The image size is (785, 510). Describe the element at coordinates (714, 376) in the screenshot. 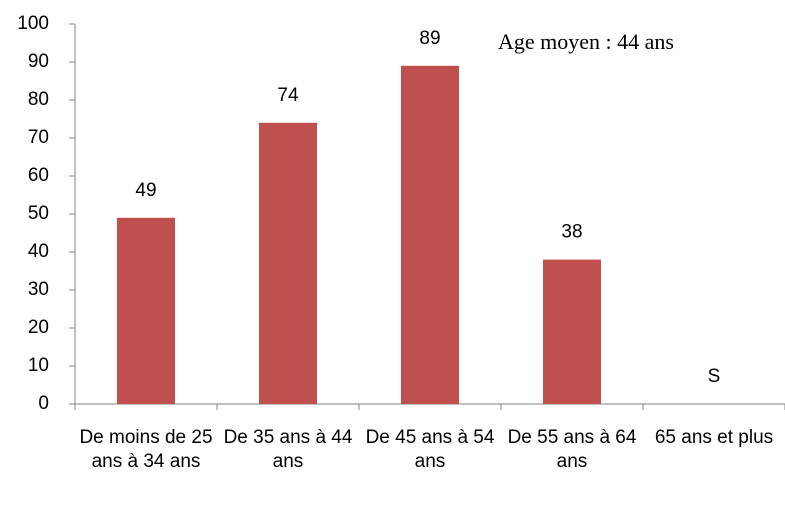

I see `data-label: S` at that location.